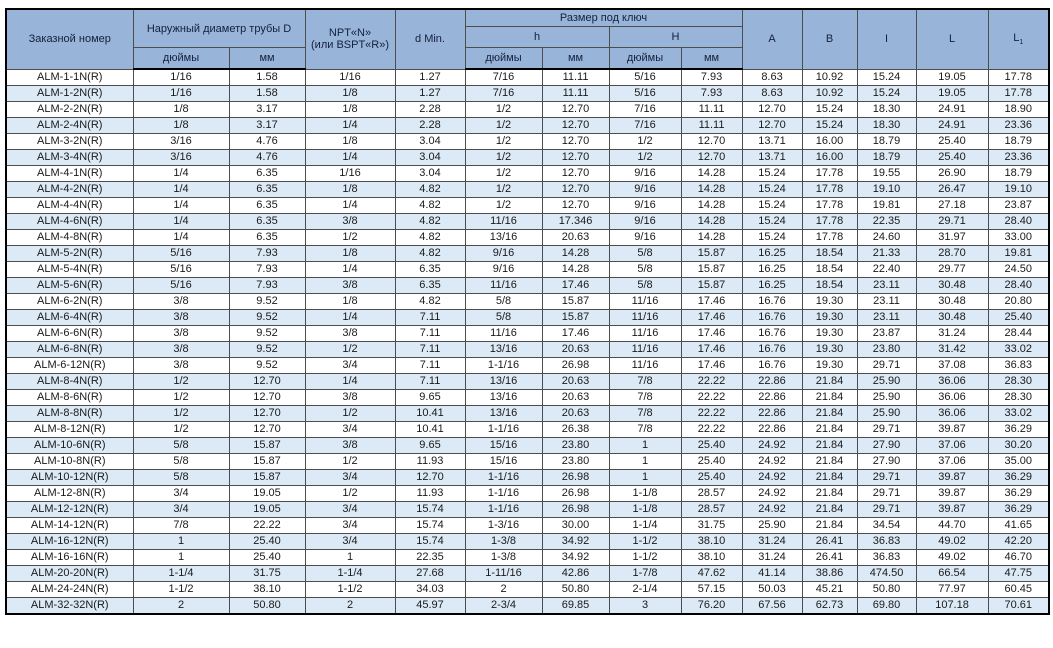  Describe the element at coordinates (711, 58) in the screenshot. I see `header-H-mm: мм` at that location.